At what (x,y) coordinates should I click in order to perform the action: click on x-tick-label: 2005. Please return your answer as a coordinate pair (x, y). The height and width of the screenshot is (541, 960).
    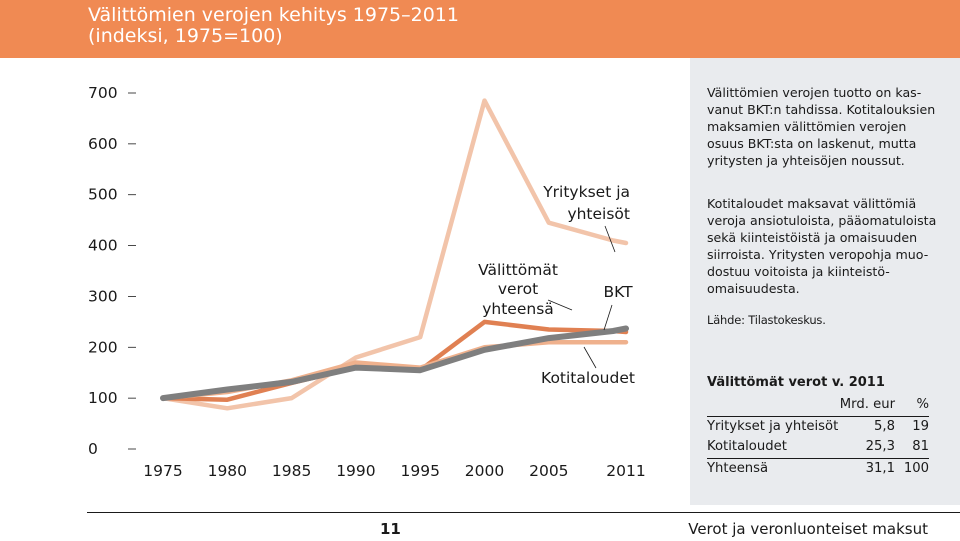
    Looking at the image, I should click on (548, 471).